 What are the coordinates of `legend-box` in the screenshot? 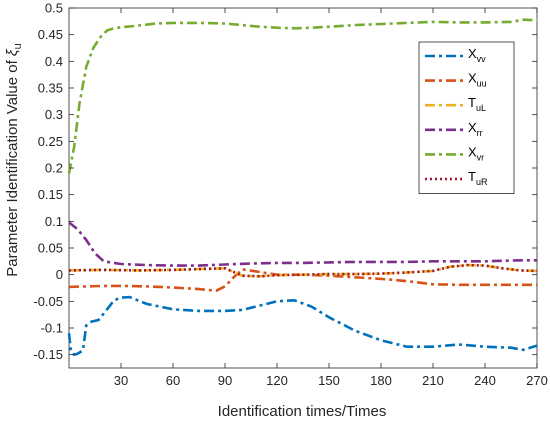 It's located at (466, 118).